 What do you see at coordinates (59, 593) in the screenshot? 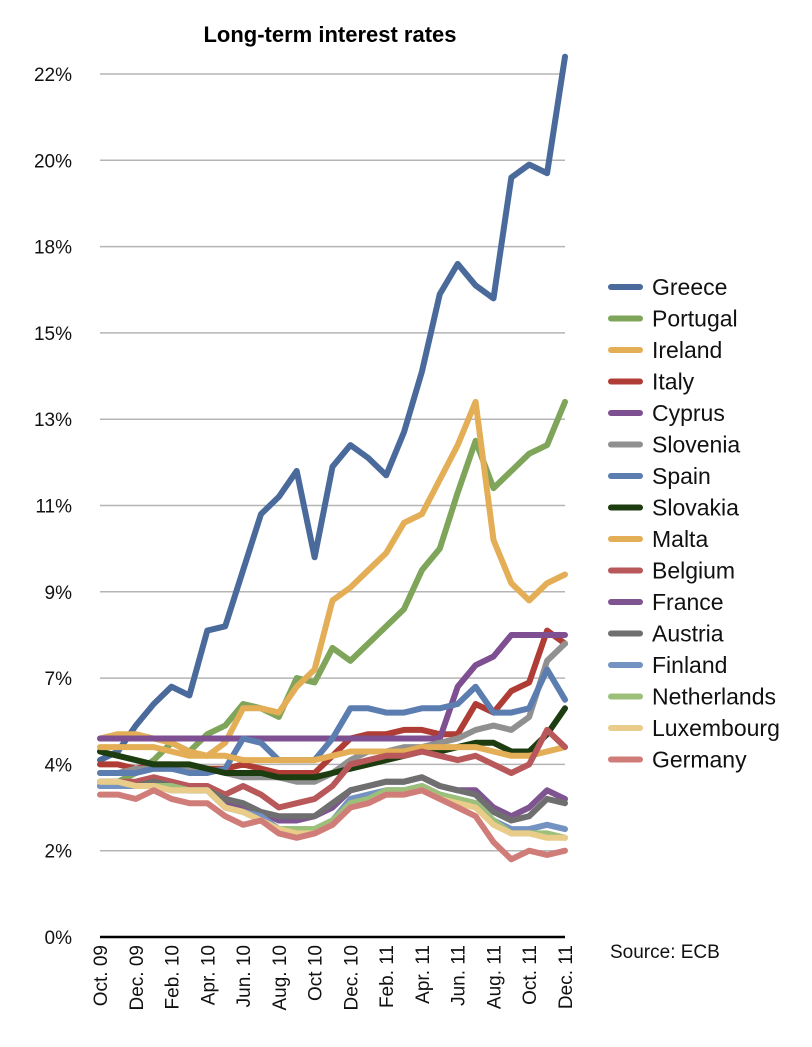
I see `y-tick-label: 9%` at bounding box center [59, 593].